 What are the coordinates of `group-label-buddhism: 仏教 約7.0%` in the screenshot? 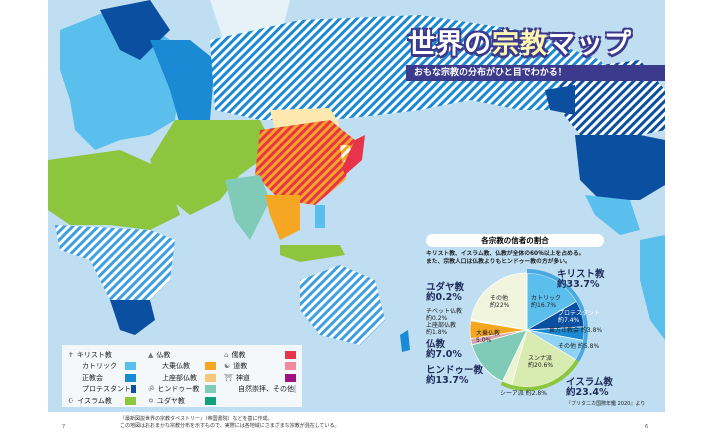 It's located at (444, 349).